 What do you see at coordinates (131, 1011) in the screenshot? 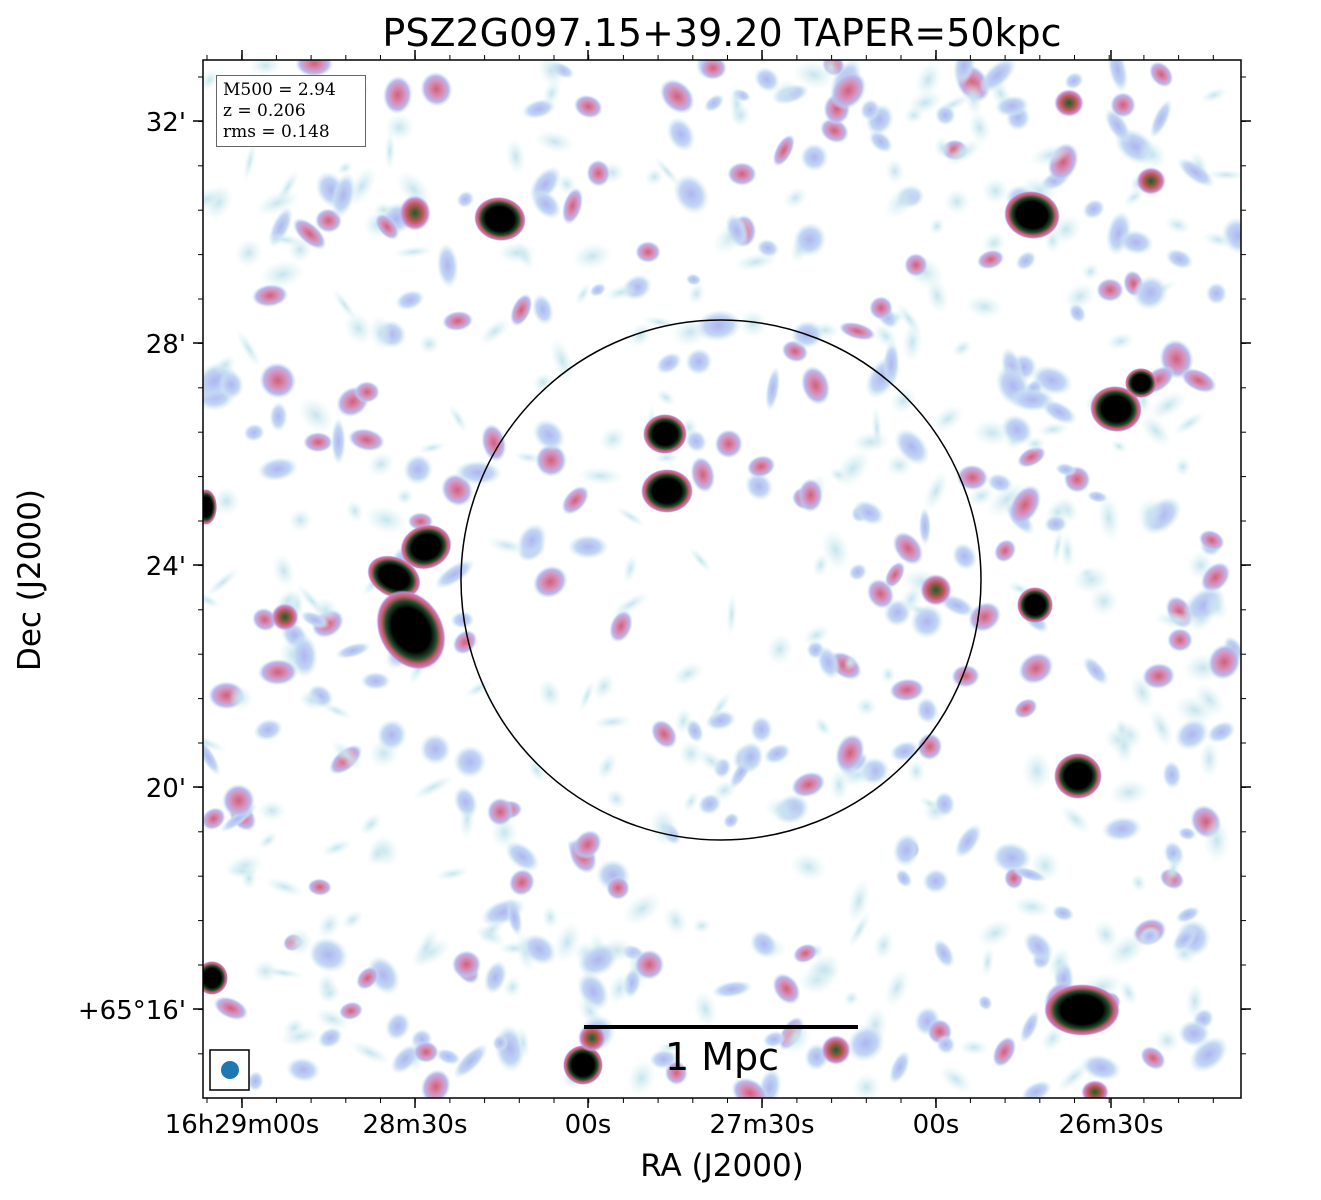
I see `dec-tick-label: +65°16'` at bounding box center [131, 1011].